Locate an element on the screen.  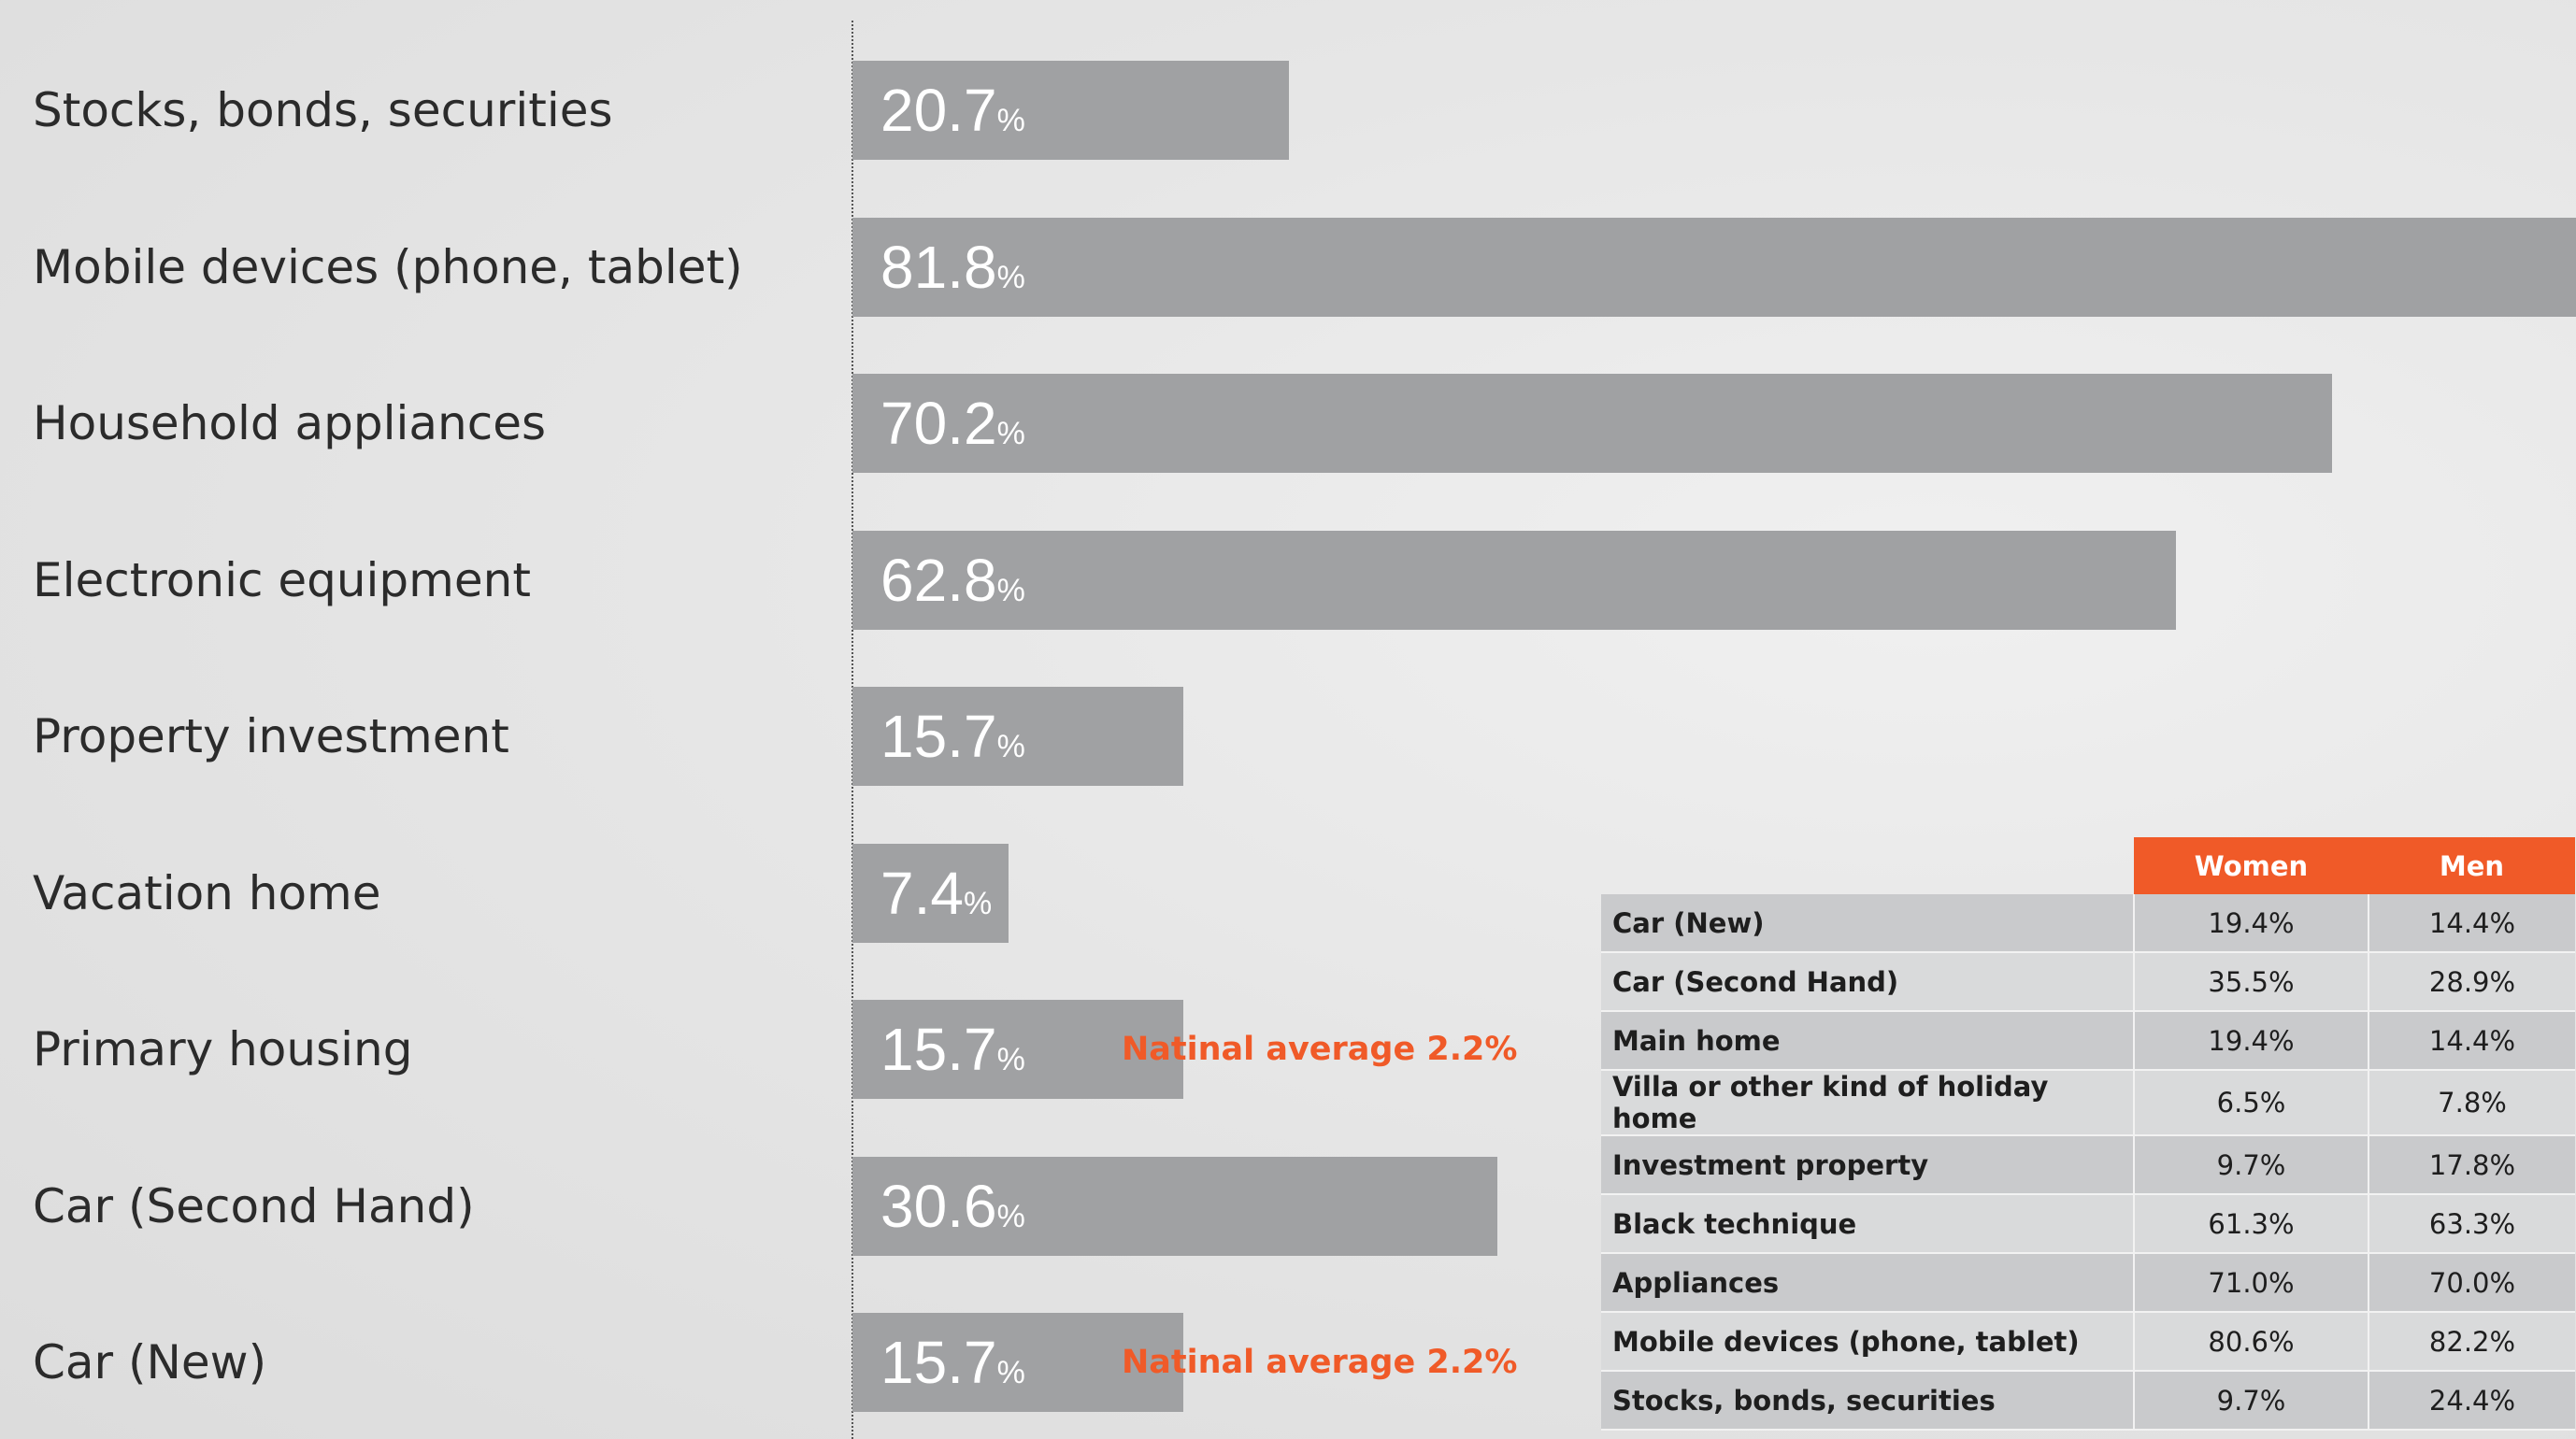
table-row-label: Villa or other kind of holiday home is located at coordinates (1867, 1103).